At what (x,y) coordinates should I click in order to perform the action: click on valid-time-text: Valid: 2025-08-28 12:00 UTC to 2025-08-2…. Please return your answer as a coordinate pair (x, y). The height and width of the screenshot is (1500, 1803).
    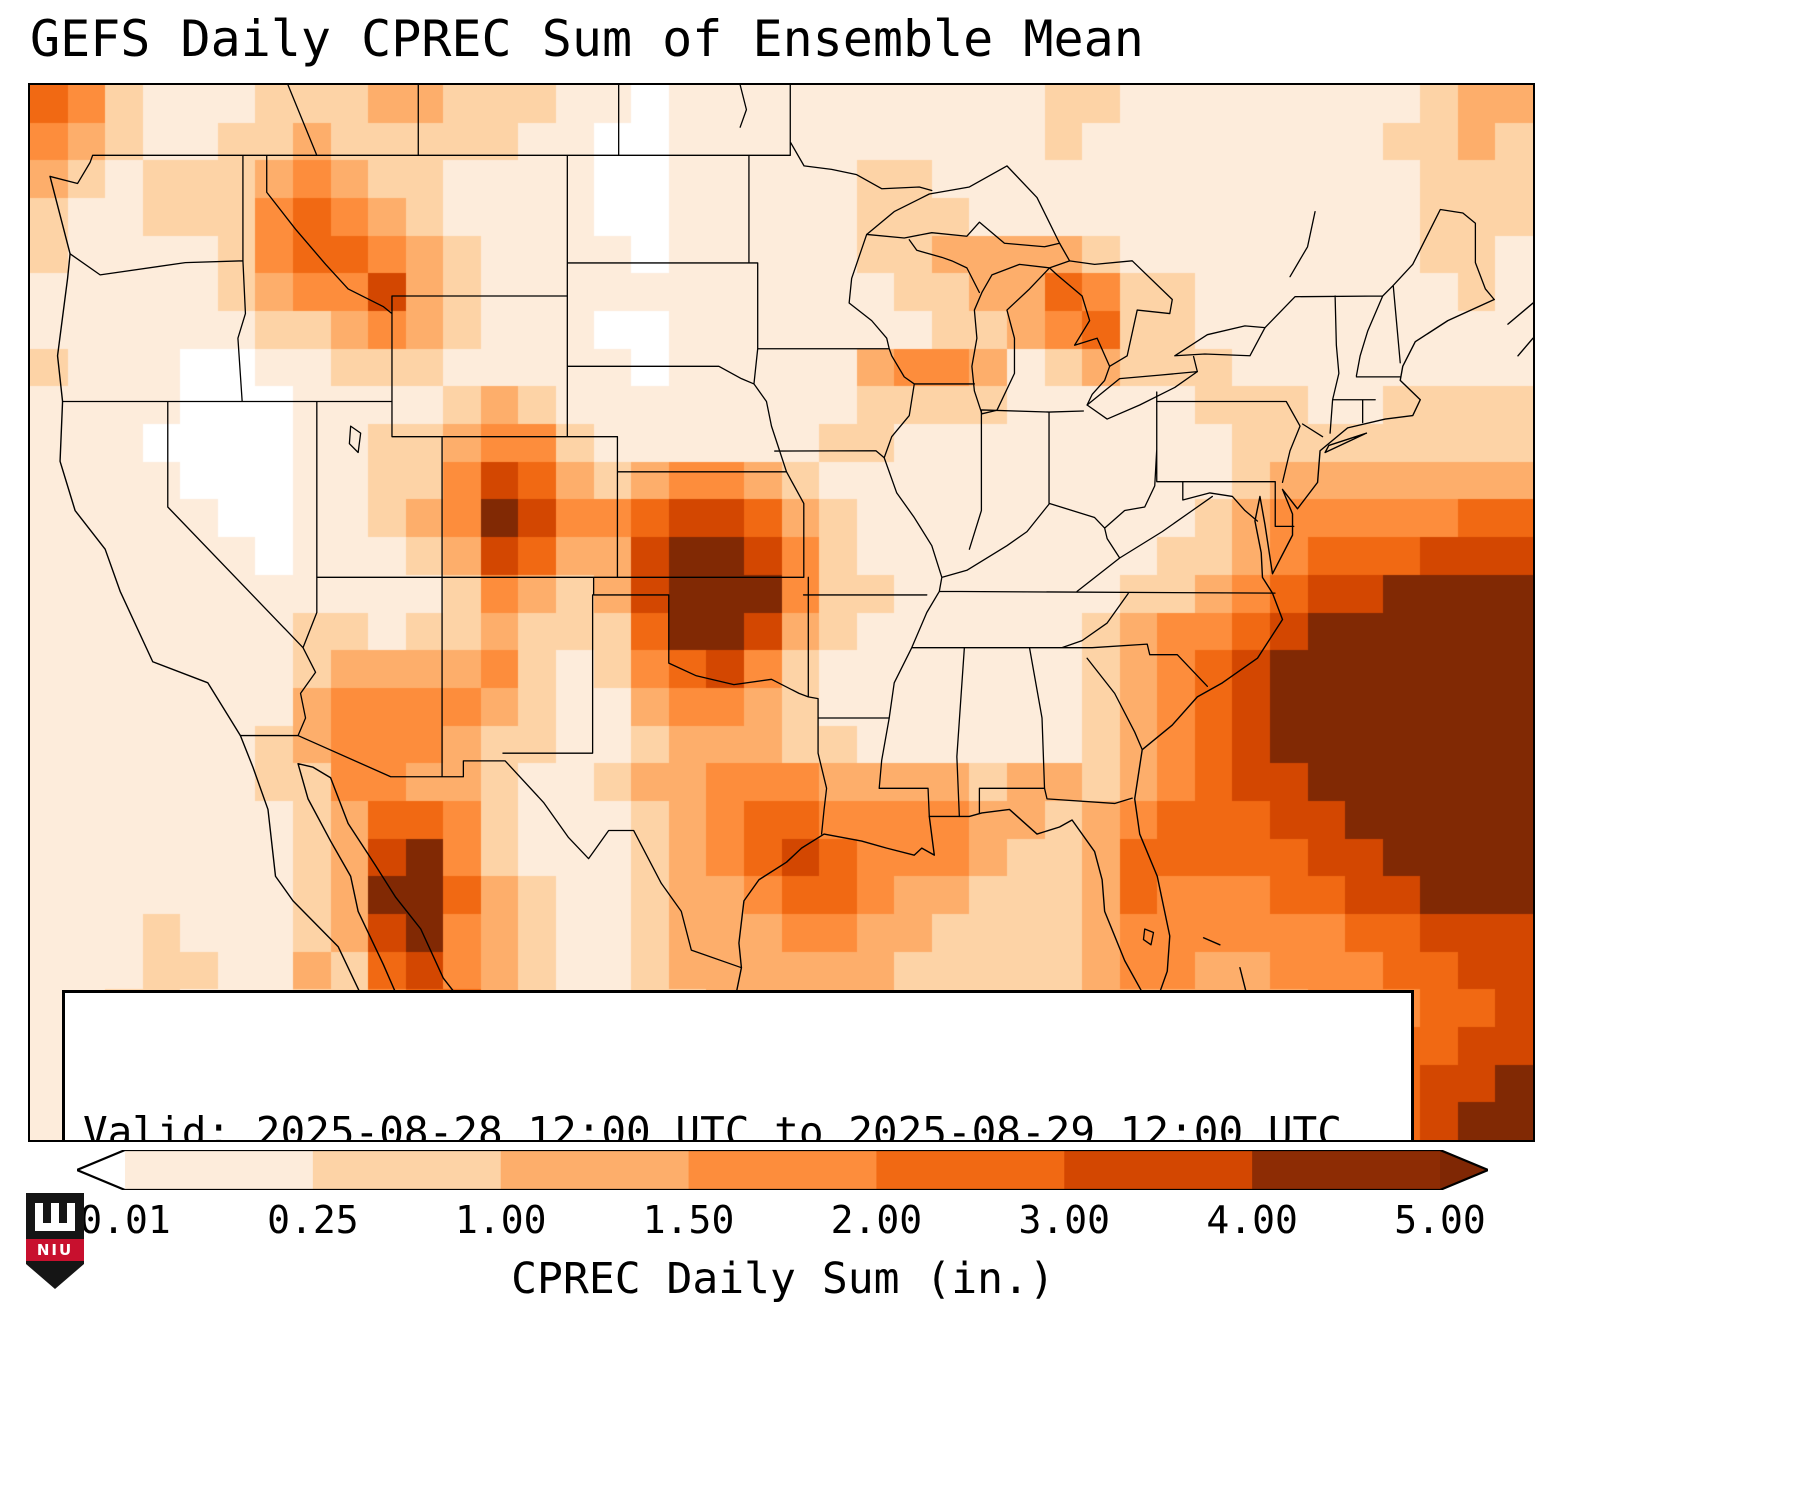
    Looking at the image, I should click on (712, 1124).